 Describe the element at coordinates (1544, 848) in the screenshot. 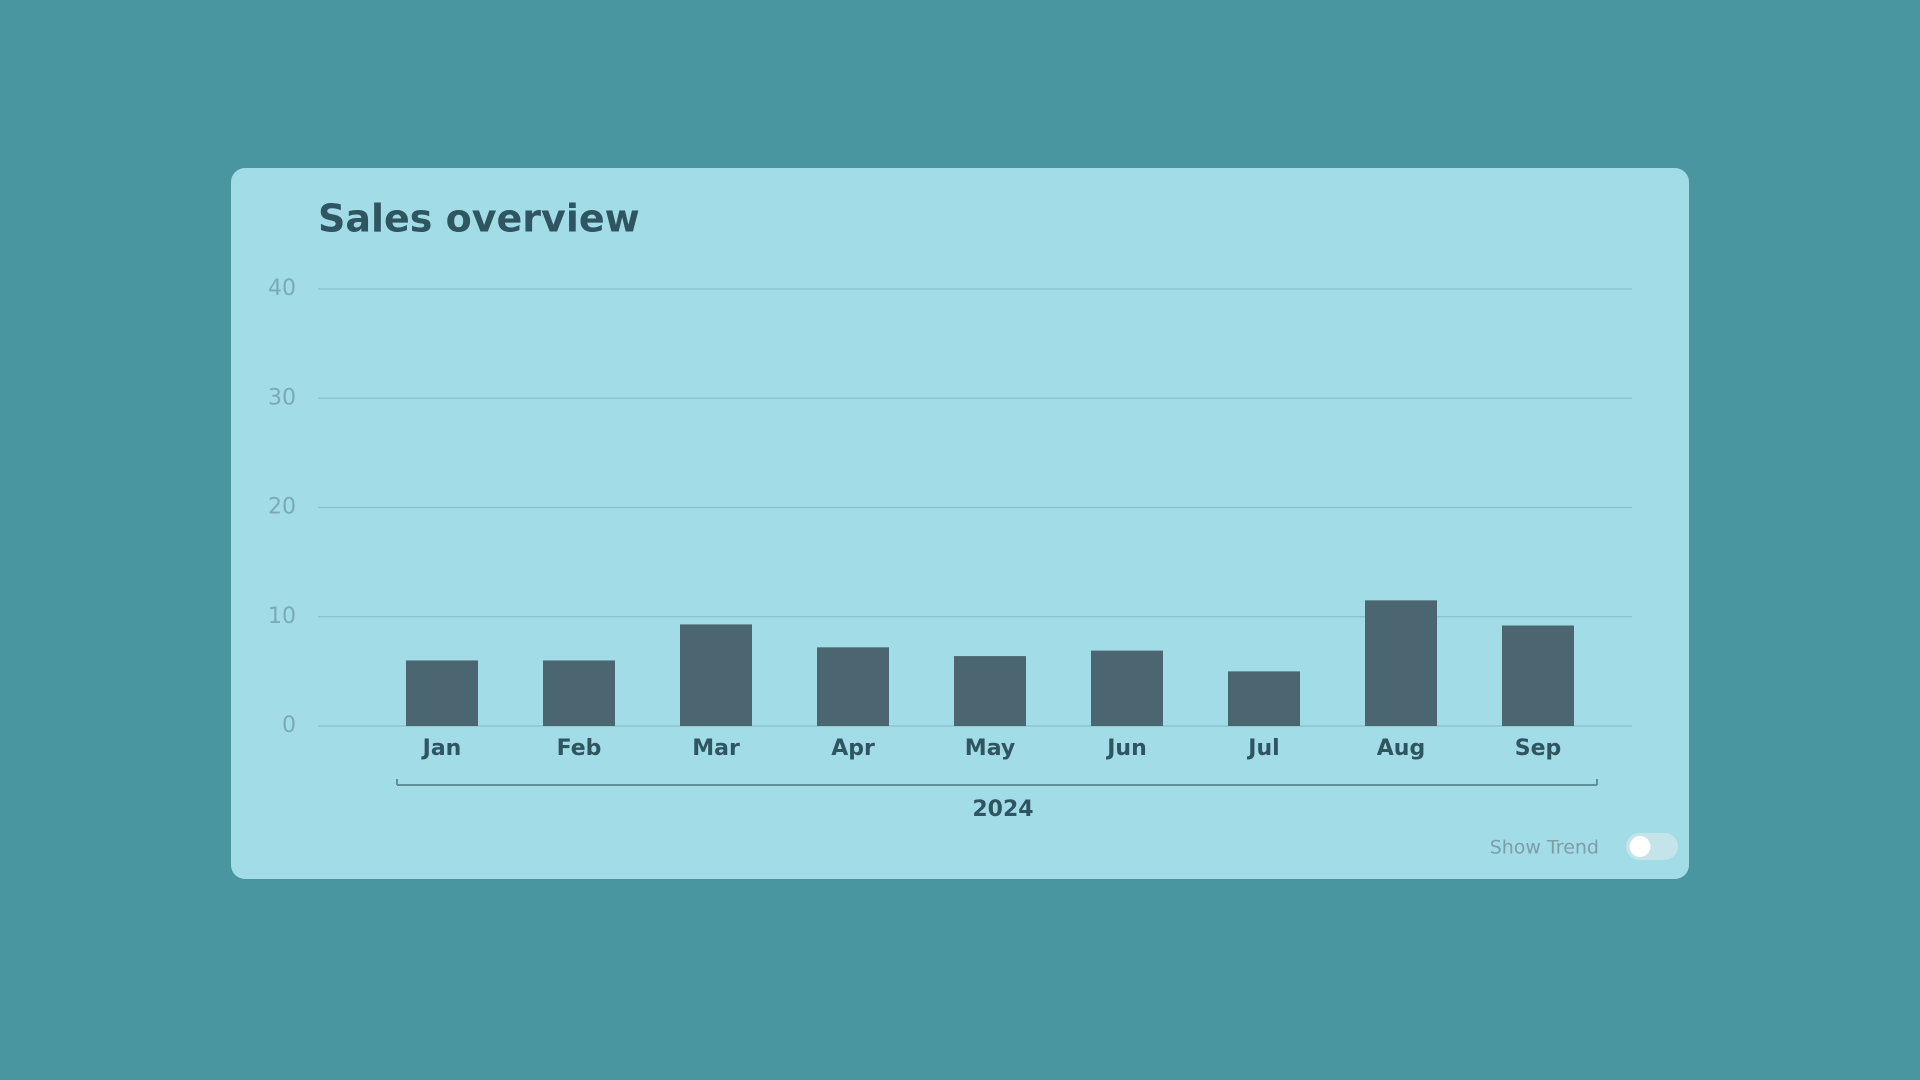

I see `toggle-label: Show Trend` at that location.